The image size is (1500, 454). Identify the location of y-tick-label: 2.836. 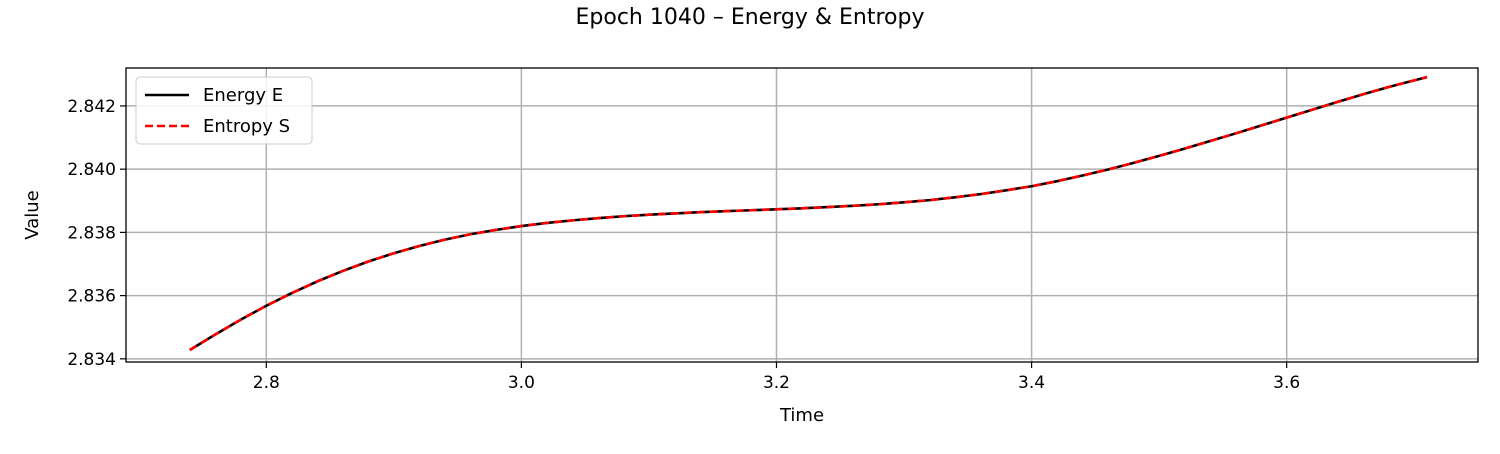
(91, 297).